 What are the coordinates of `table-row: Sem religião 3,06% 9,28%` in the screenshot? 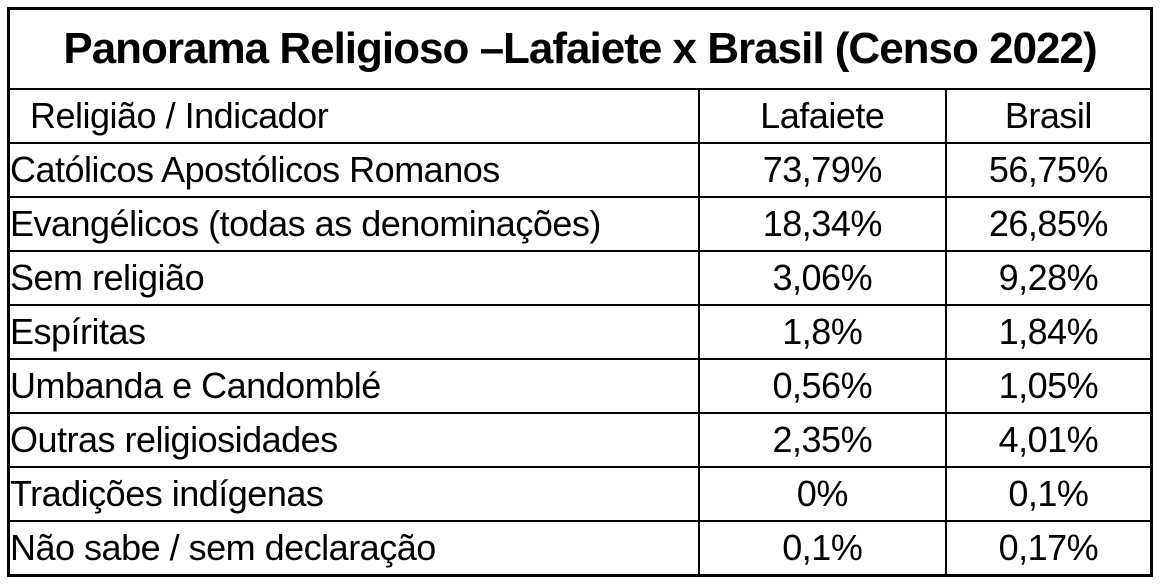 It's located at (580, 277).